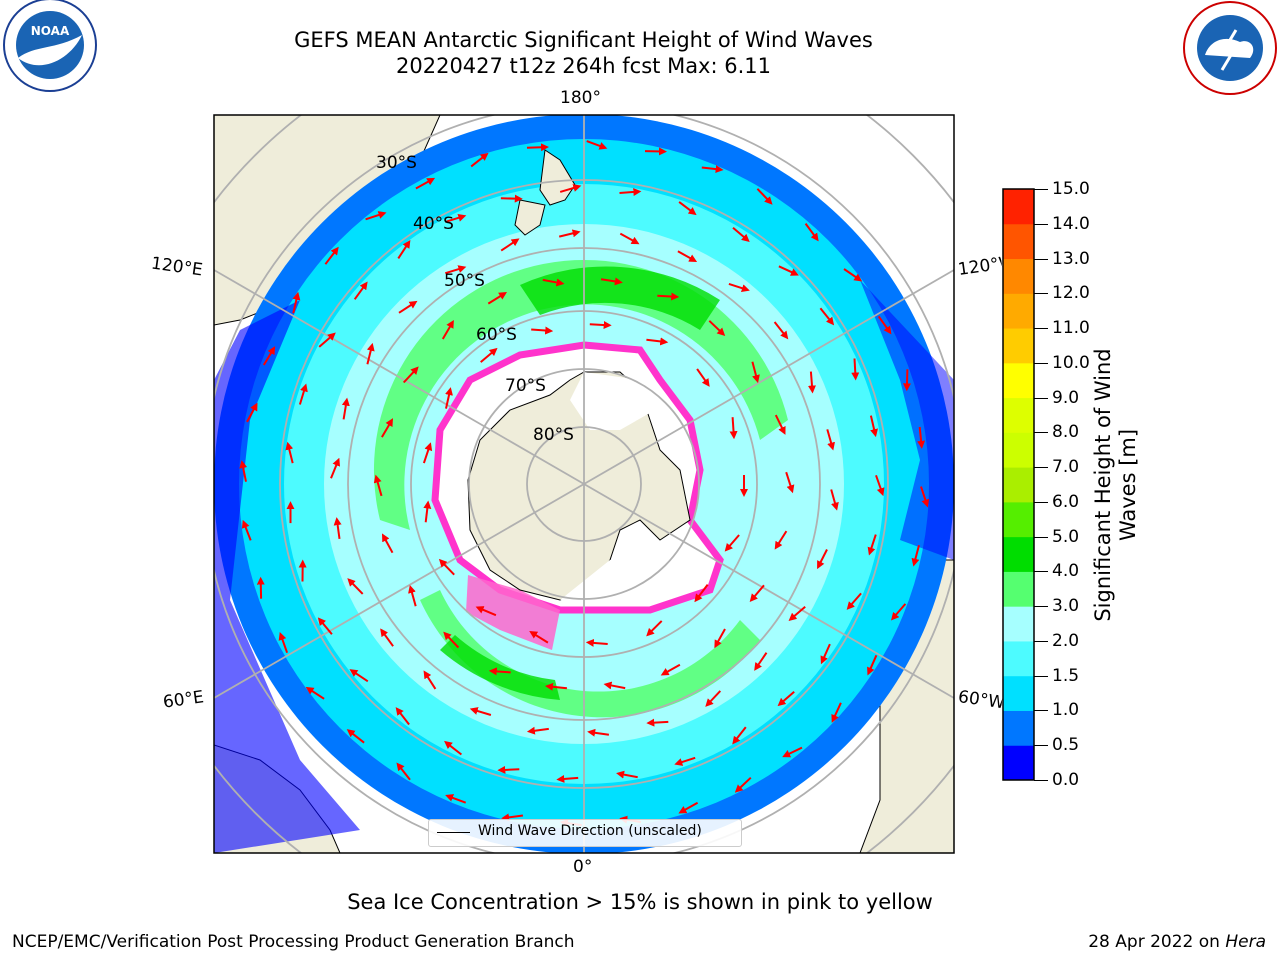  I want to click on colorbar-label: Significant Height of Wind Waves [m], so click(1116, 484).